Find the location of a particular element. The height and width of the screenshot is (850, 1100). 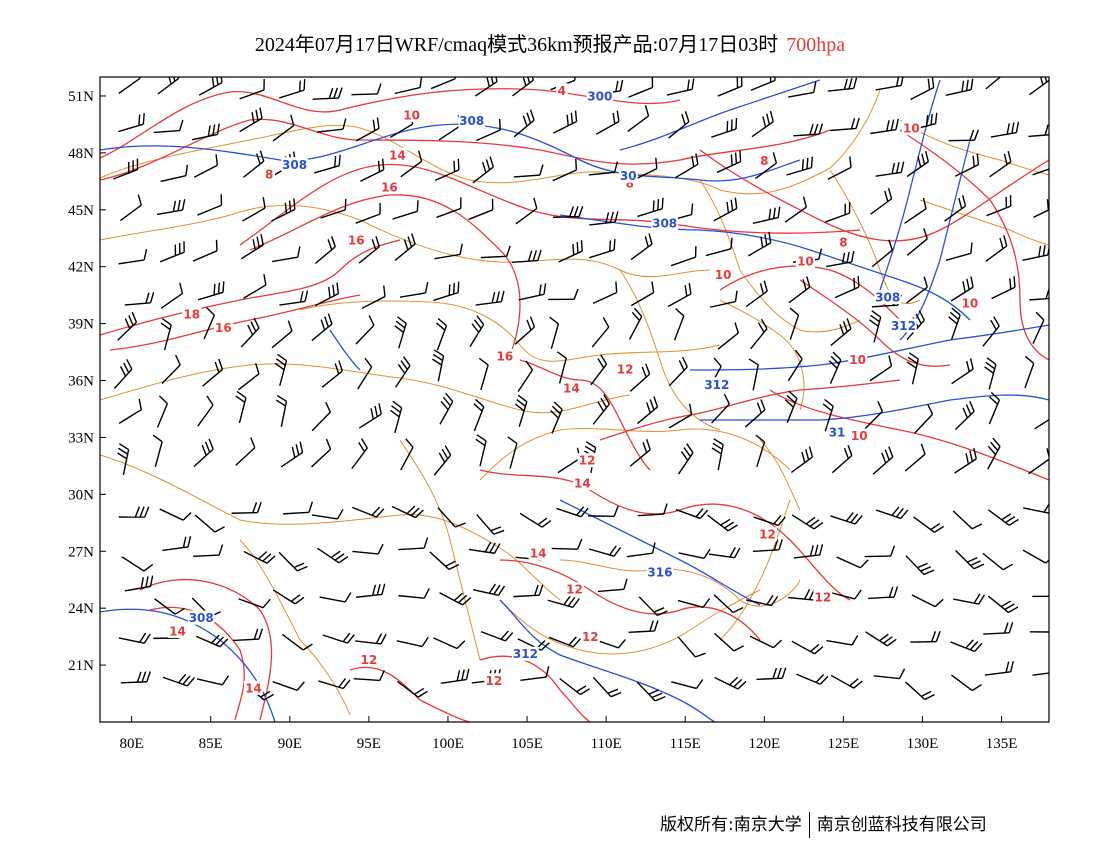

temperature-contour-label: 8 is located at coordinates (630, 184).